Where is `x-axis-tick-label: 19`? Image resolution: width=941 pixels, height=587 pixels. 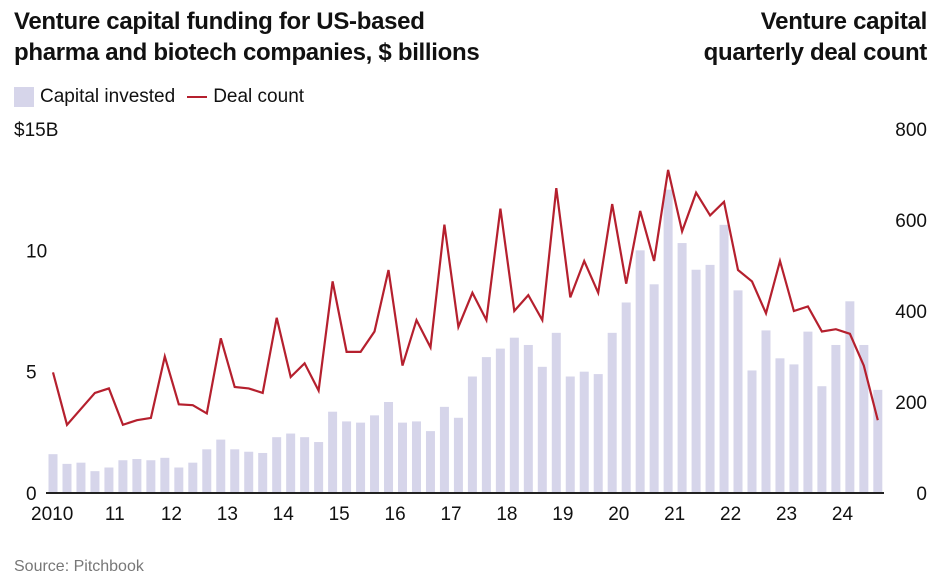
x-axis-tick-label: 19 is located at coordinates (562, 514).